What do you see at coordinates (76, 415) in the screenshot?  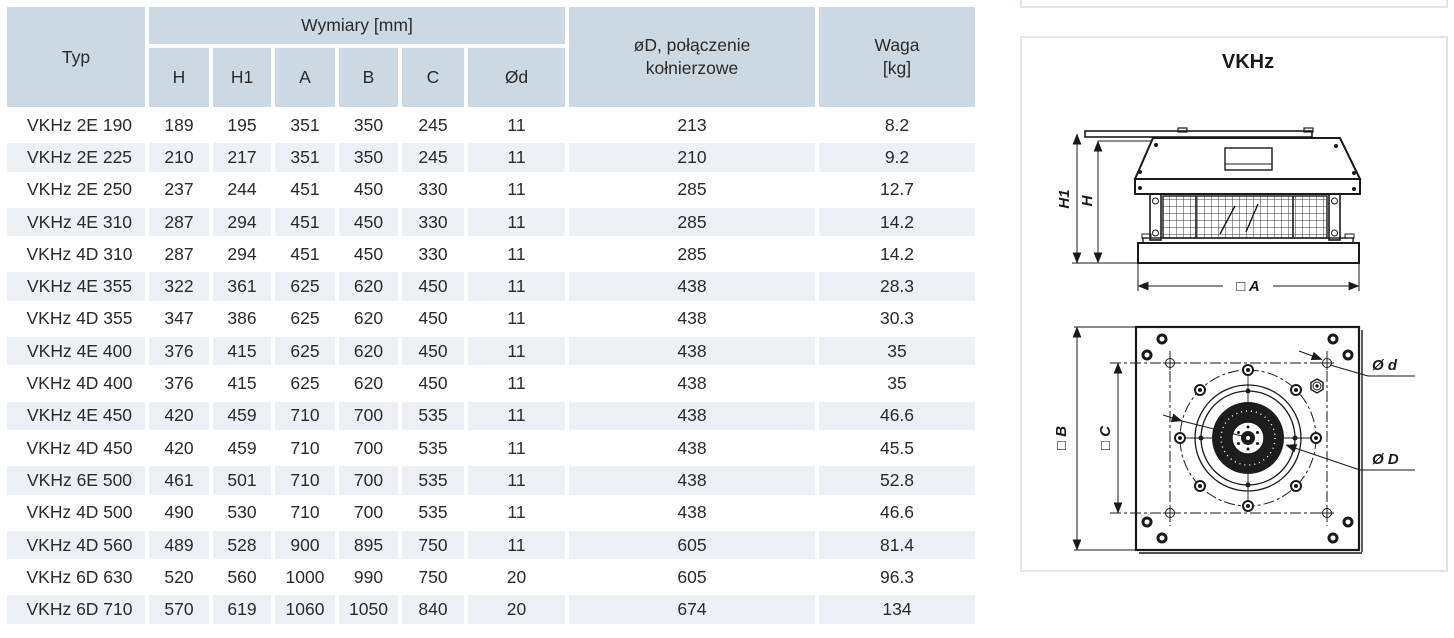 I see `cell-typ: VKHz 4E 450` at bounding box center [76, 415].